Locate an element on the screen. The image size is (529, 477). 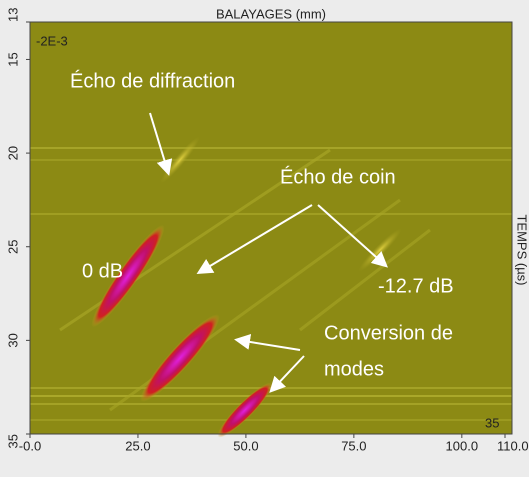
x-tick-label: -0.0 is located at coordinates (30, 445).